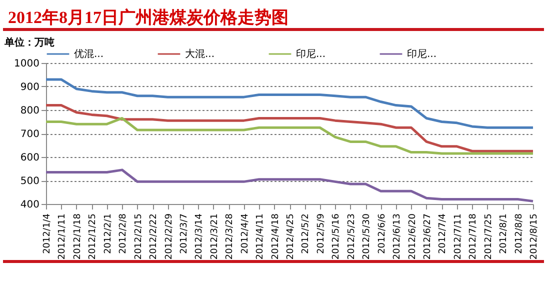 This screenshot has height=290, width=547. What do you see at coordinates (351, 237) in the screenshot?
I see `x-tick-label: 2012/5/23` at bounding box center [351, 237].